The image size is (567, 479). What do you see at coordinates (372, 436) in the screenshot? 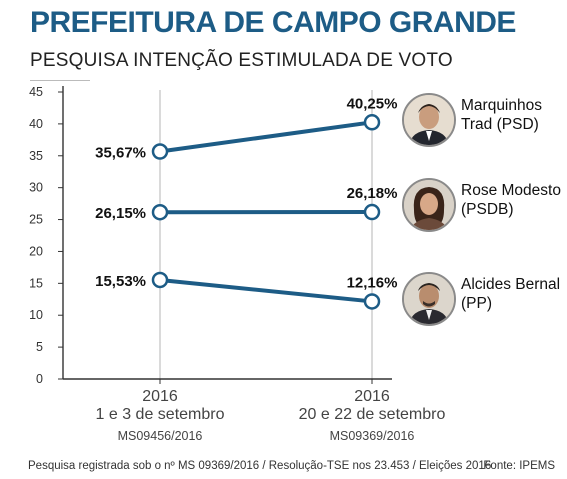
I see `x-tick-code: MS09369/2016` at bounding box center [372, 436].